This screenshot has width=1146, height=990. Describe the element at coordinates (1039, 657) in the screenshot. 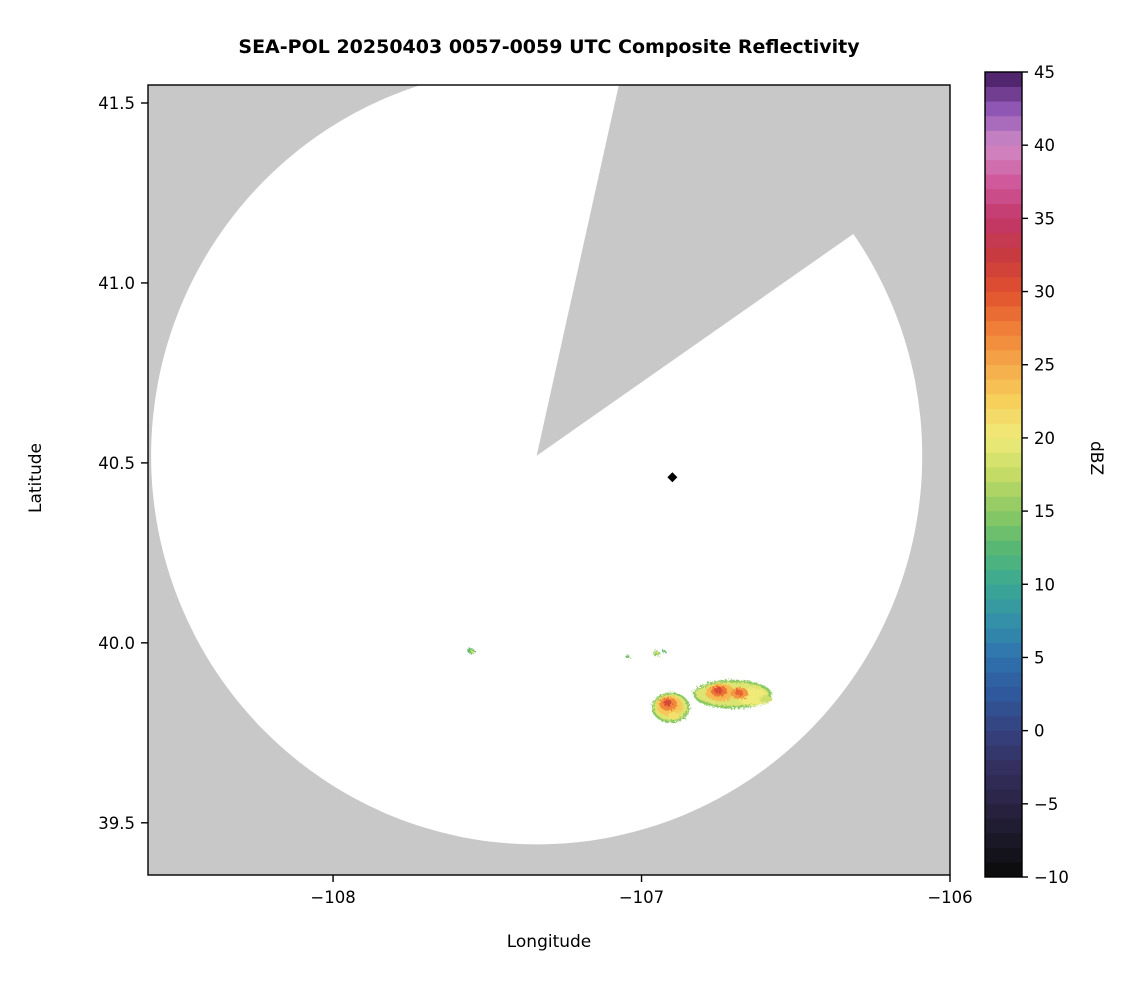

I see `colorbar-tick-label: 5` at that location.